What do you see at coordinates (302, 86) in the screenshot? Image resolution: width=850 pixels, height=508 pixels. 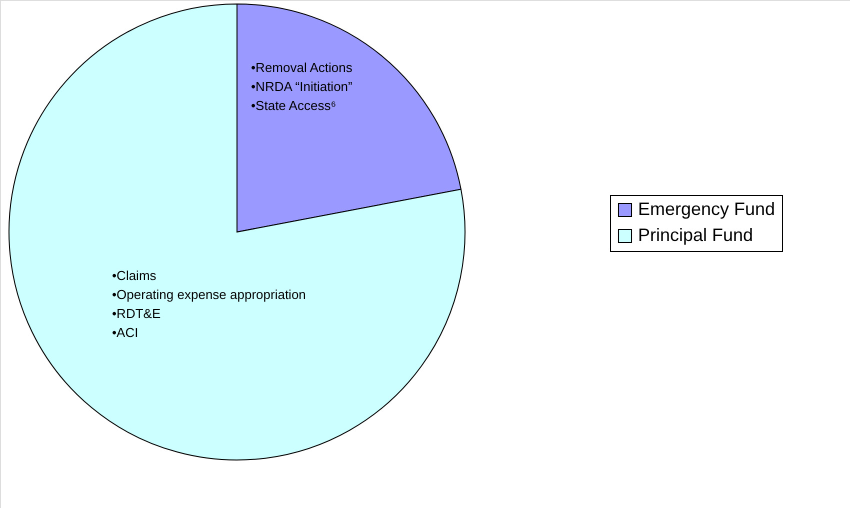 I see `text: •Removal Actions •NRDA “Initiation” •State Access⁶` at bounding box center [302, 86].